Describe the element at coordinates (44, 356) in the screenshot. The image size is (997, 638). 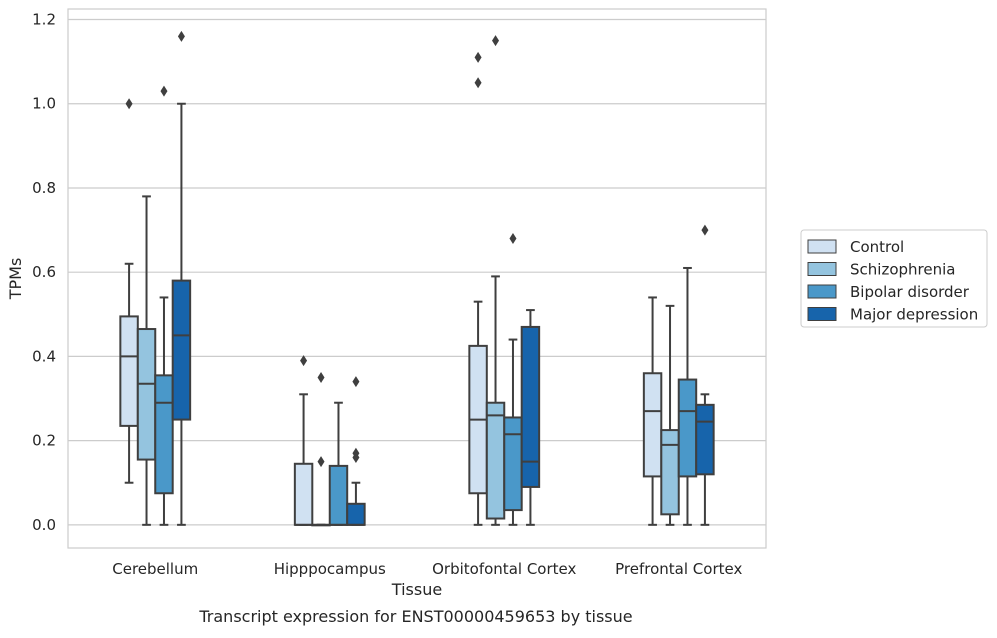
I see `y-tick-label: 0.4` at that location.